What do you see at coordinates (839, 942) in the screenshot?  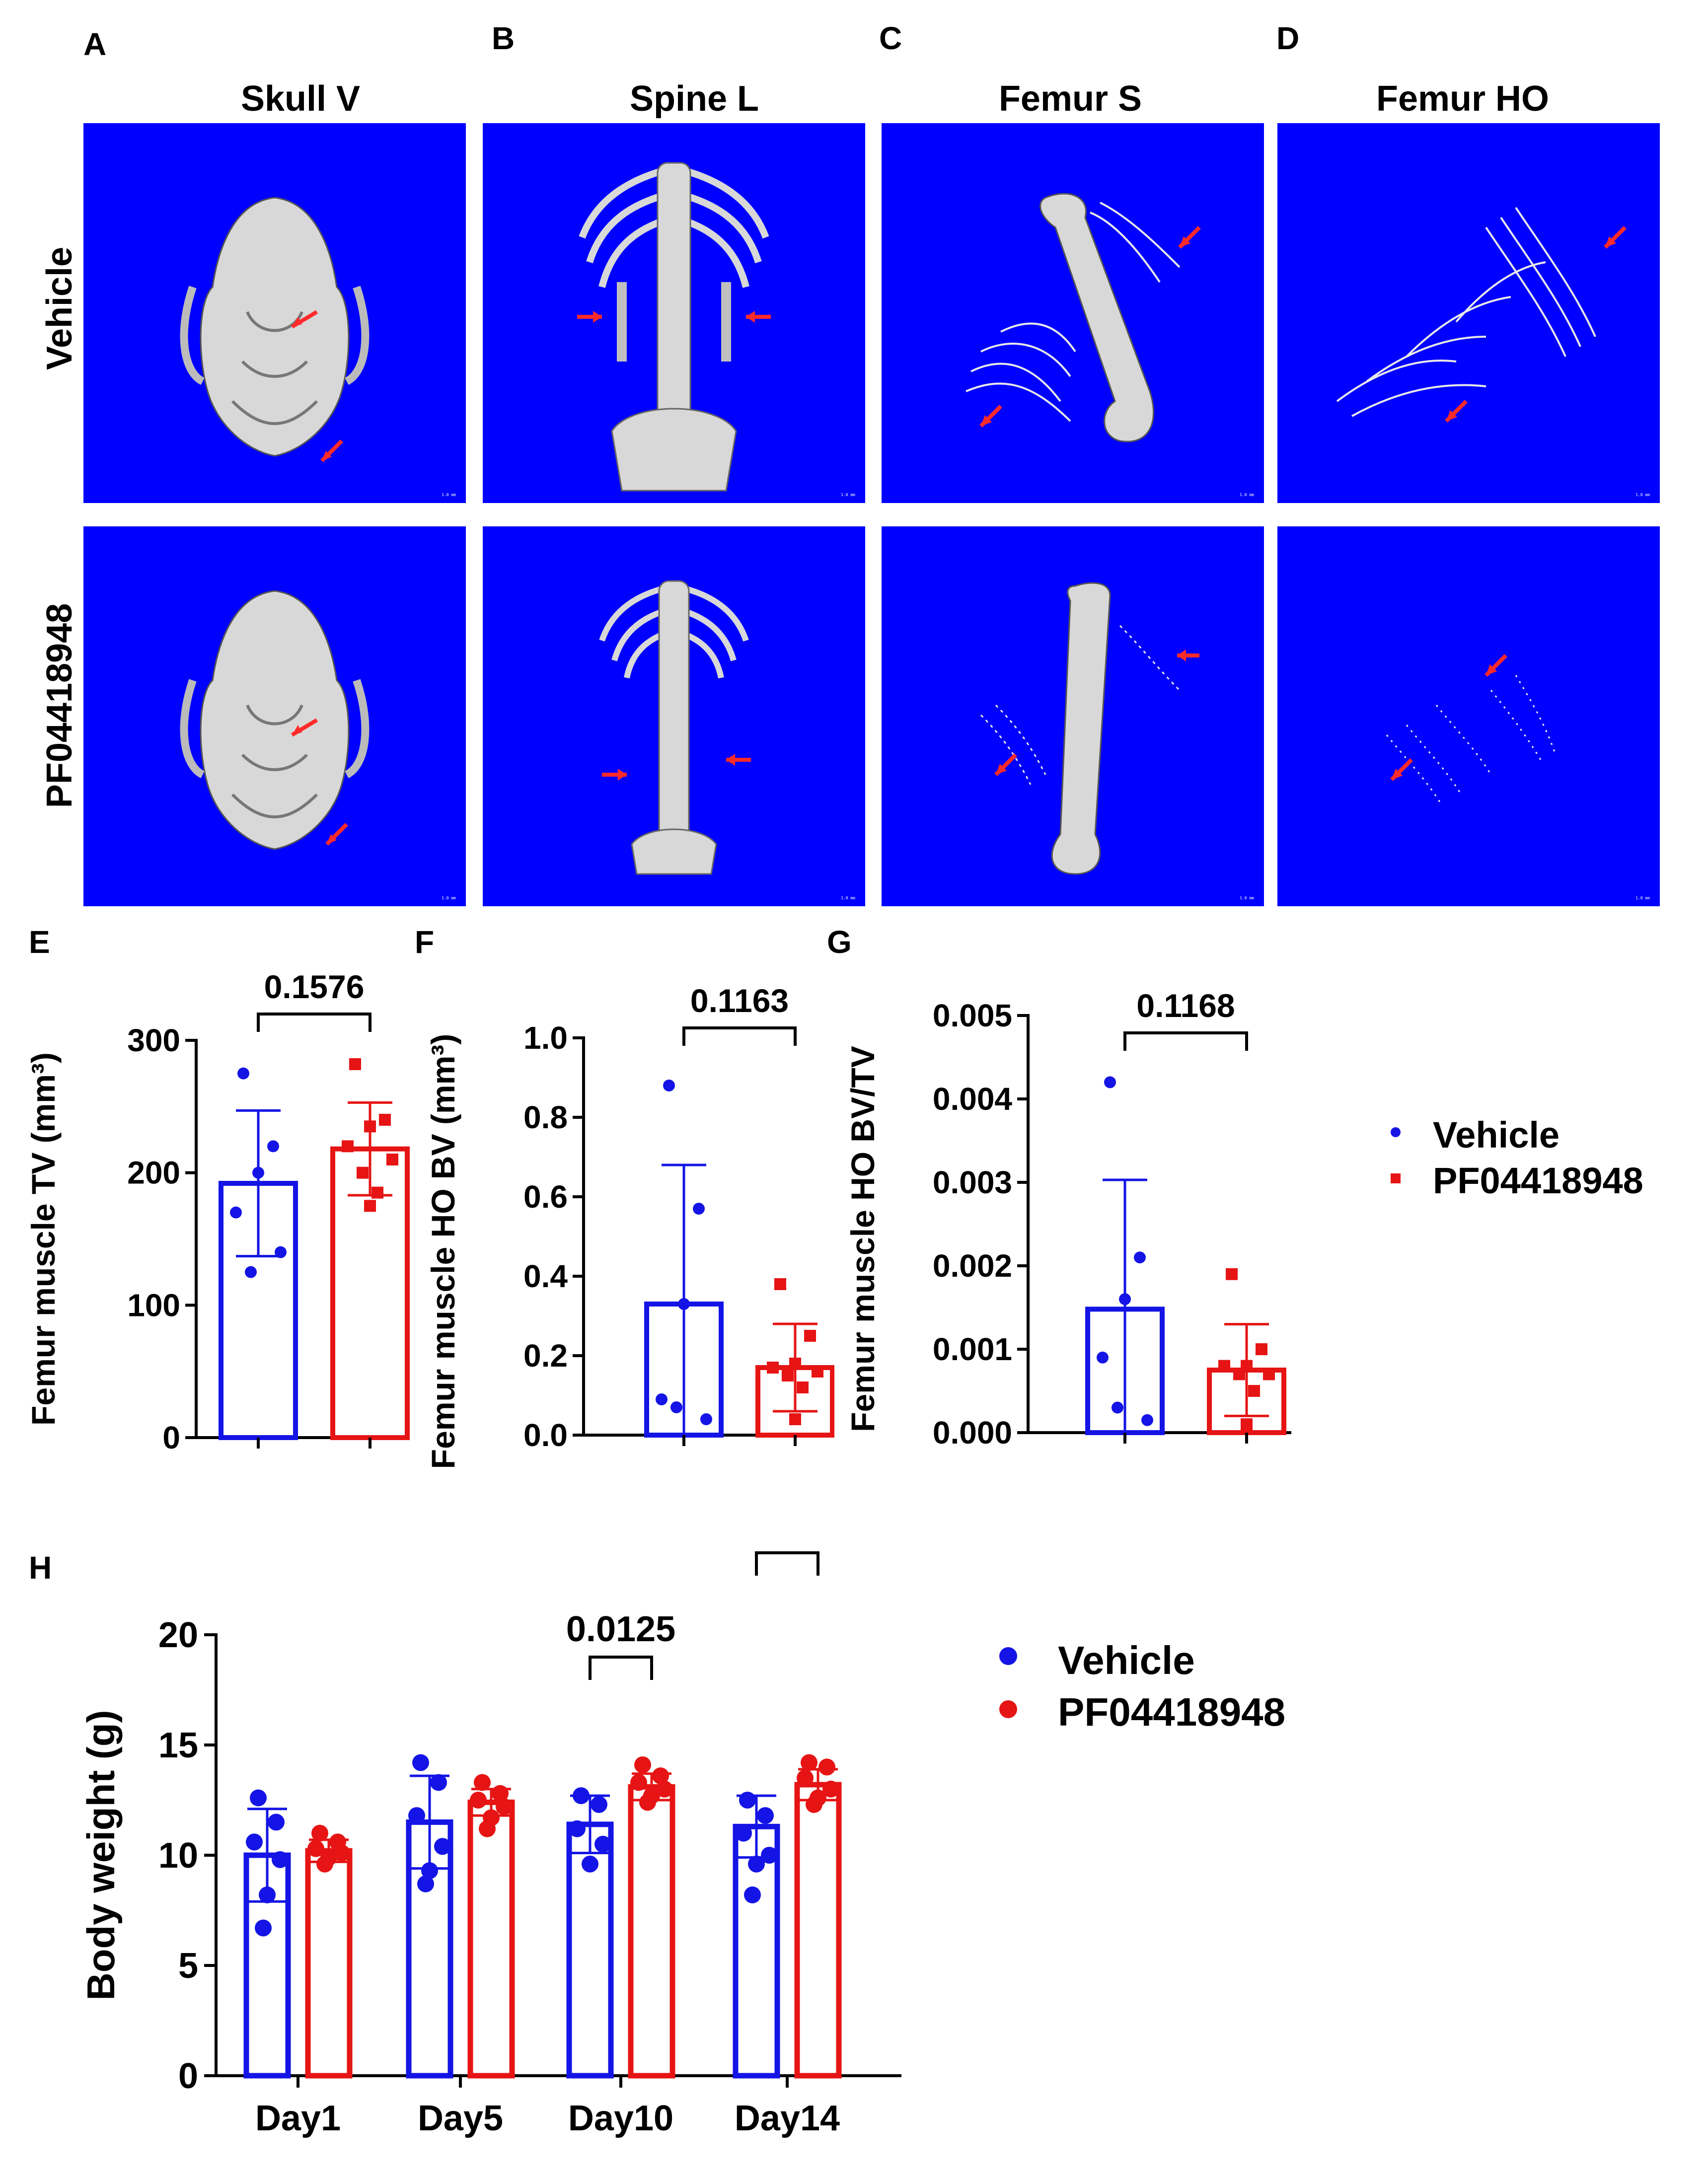 I see `panel-label-g: G` at bounding box center [839, 942].